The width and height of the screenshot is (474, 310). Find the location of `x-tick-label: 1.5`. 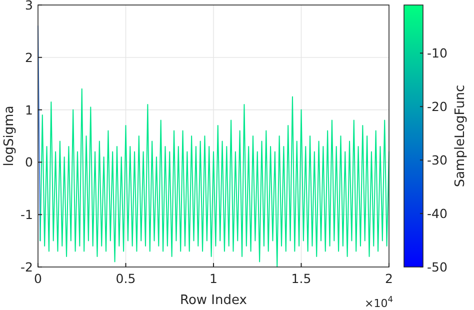

x-tick-label: 1.5 is located at coordinates (301, 278).